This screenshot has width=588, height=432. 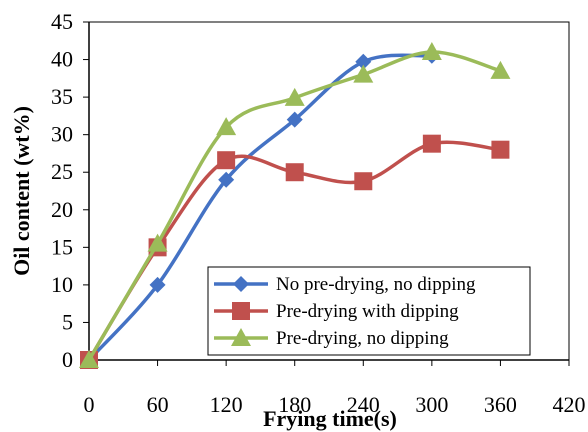 I want to click on legend-marker-triangle, so click(x=241, y=337).